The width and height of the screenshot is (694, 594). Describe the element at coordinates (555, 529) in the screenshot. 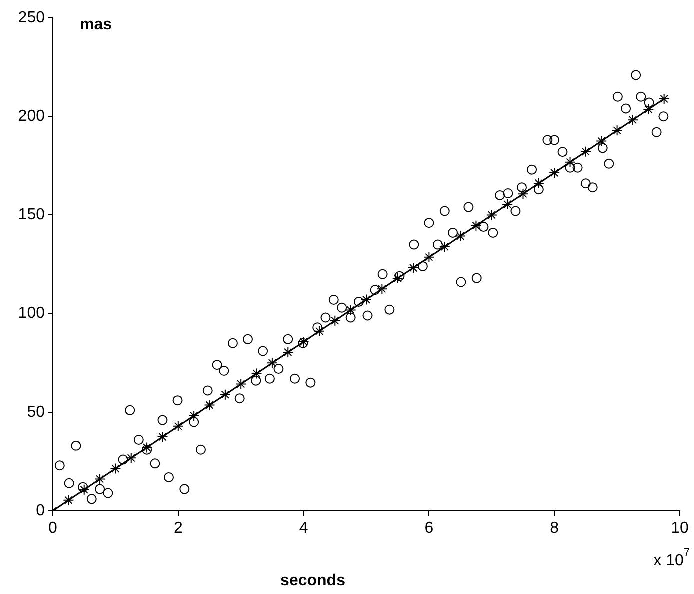

I see `x-tick-label: 8` at that location.